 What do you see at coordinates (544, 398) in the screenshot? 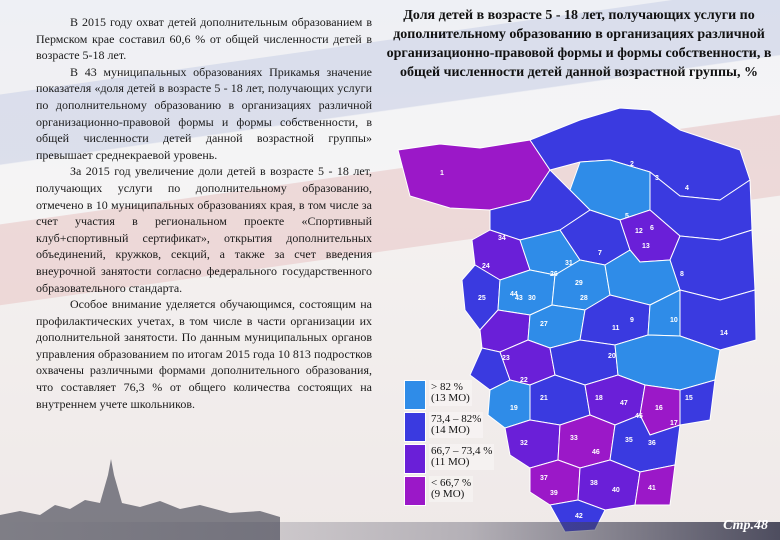
I see `map-label: 21` at bounding box center [544, 398].